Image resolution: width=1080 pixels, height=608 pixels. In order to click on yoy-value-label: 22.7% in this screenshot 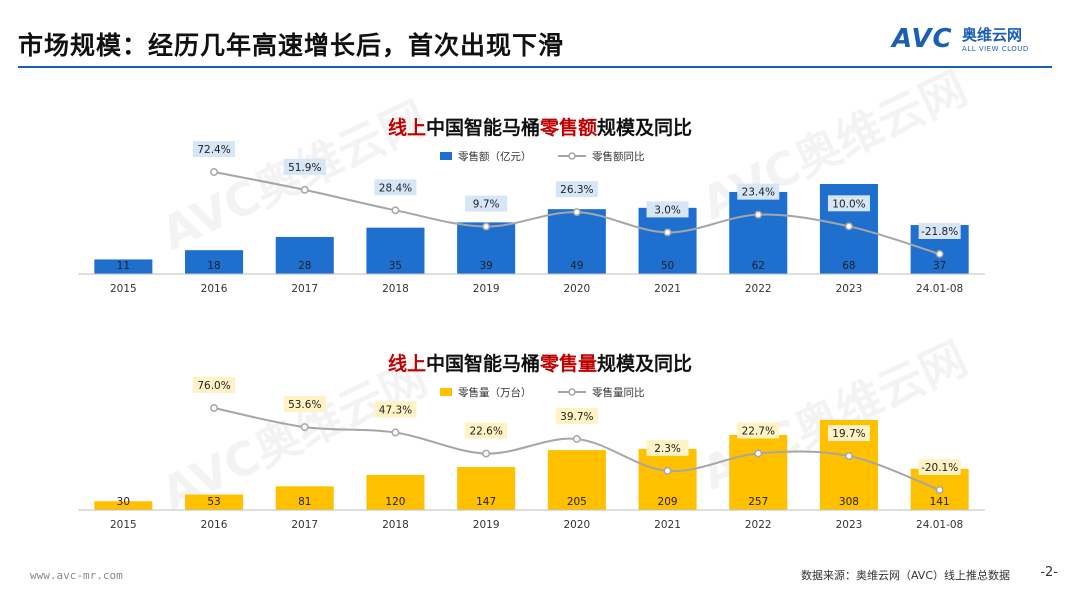, I will do `click(758, 431)`.